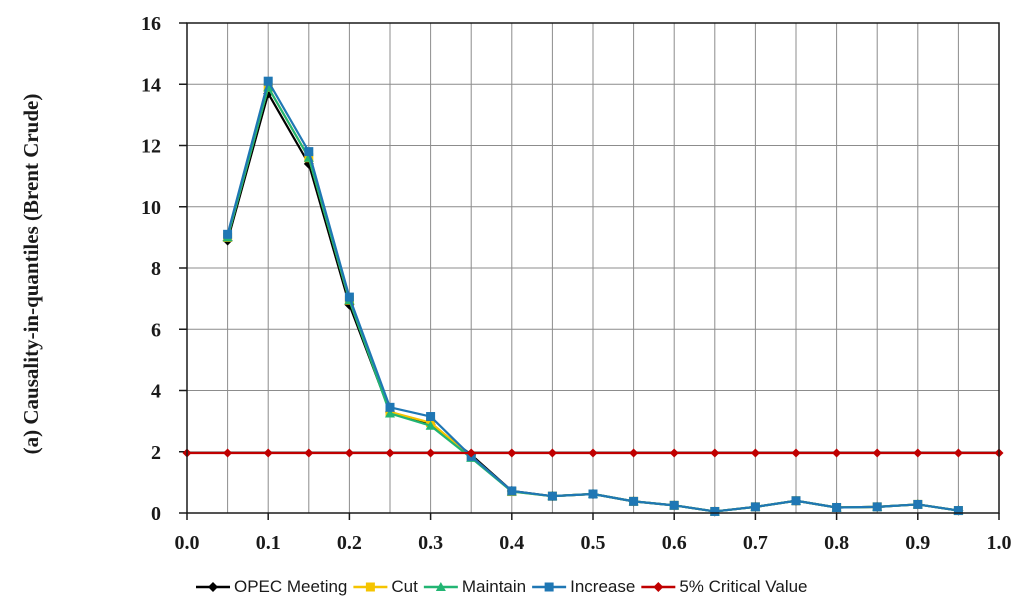 The width and height of the screenshot is (1023, 608). Describe the element at coordinates (430, 543) in the screenshot. I see `x-tick-label: 0.3` at that location.